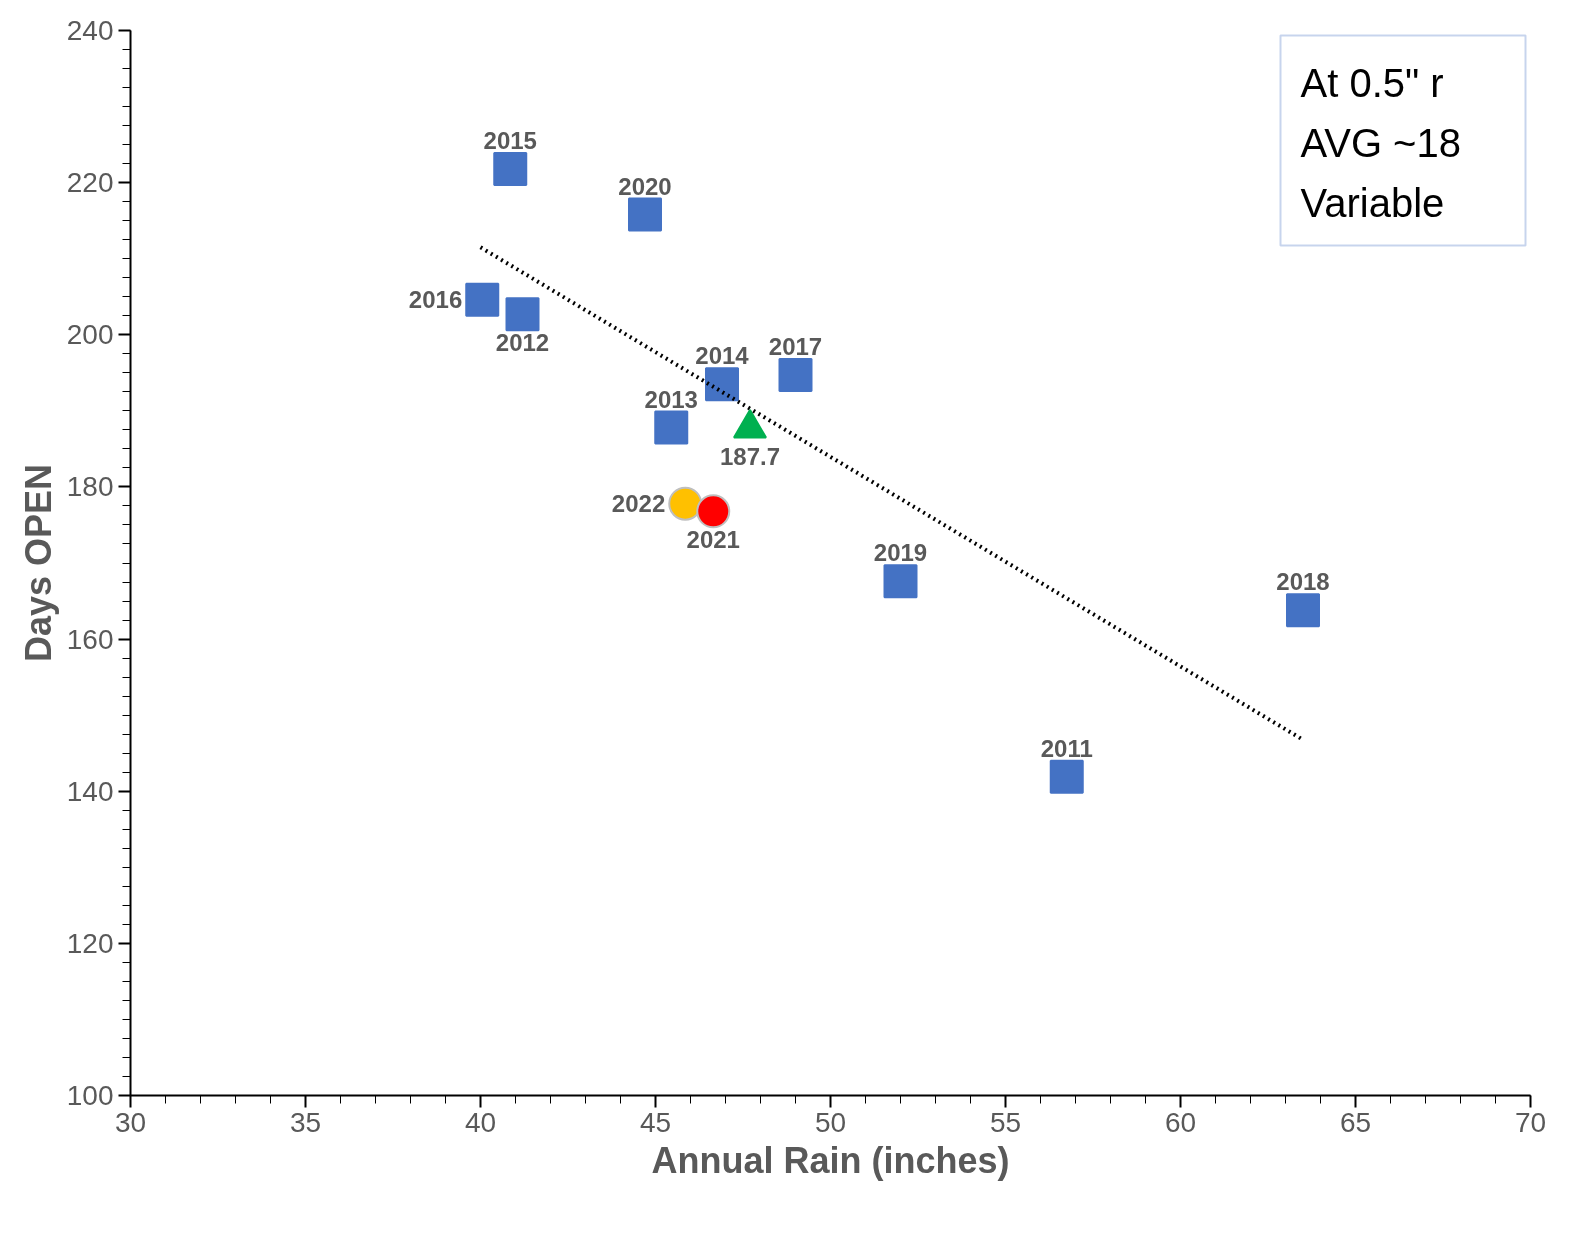  What do you see at coordinates (638, 504) in the screenshot?
I see `annotation: 2022` at bounding box center [638, 504].